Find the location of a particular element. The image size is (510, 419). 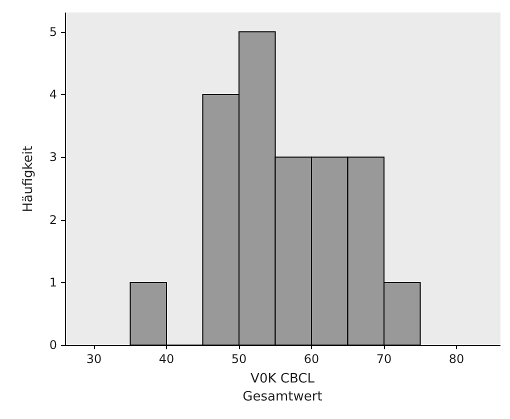

x-axis-title: V0K CBCL Gesamtwert is located at coordinates (282, 388).